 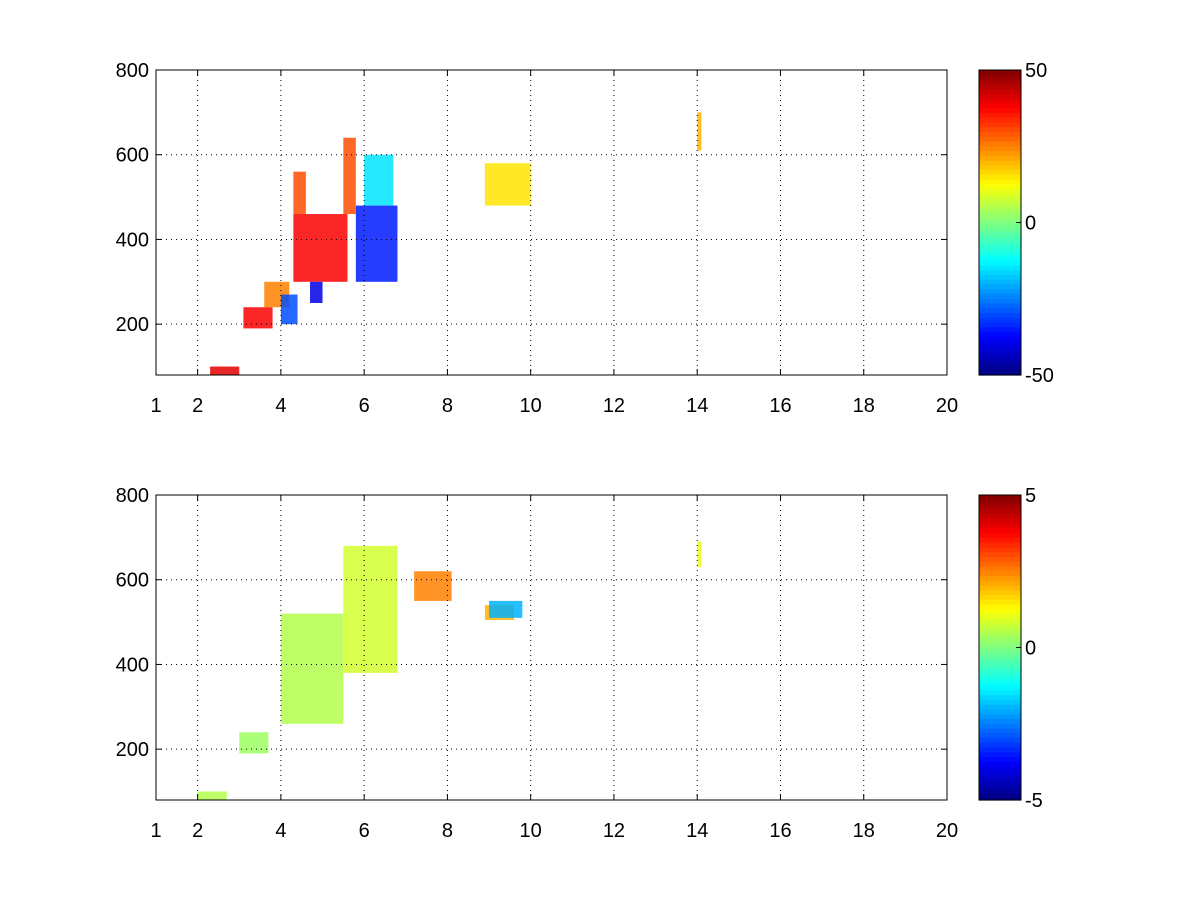 What do you see at coordinates (947, 406) in the screenshot?
I see `x-tick-label: 20` at bounding box center [947, 406].